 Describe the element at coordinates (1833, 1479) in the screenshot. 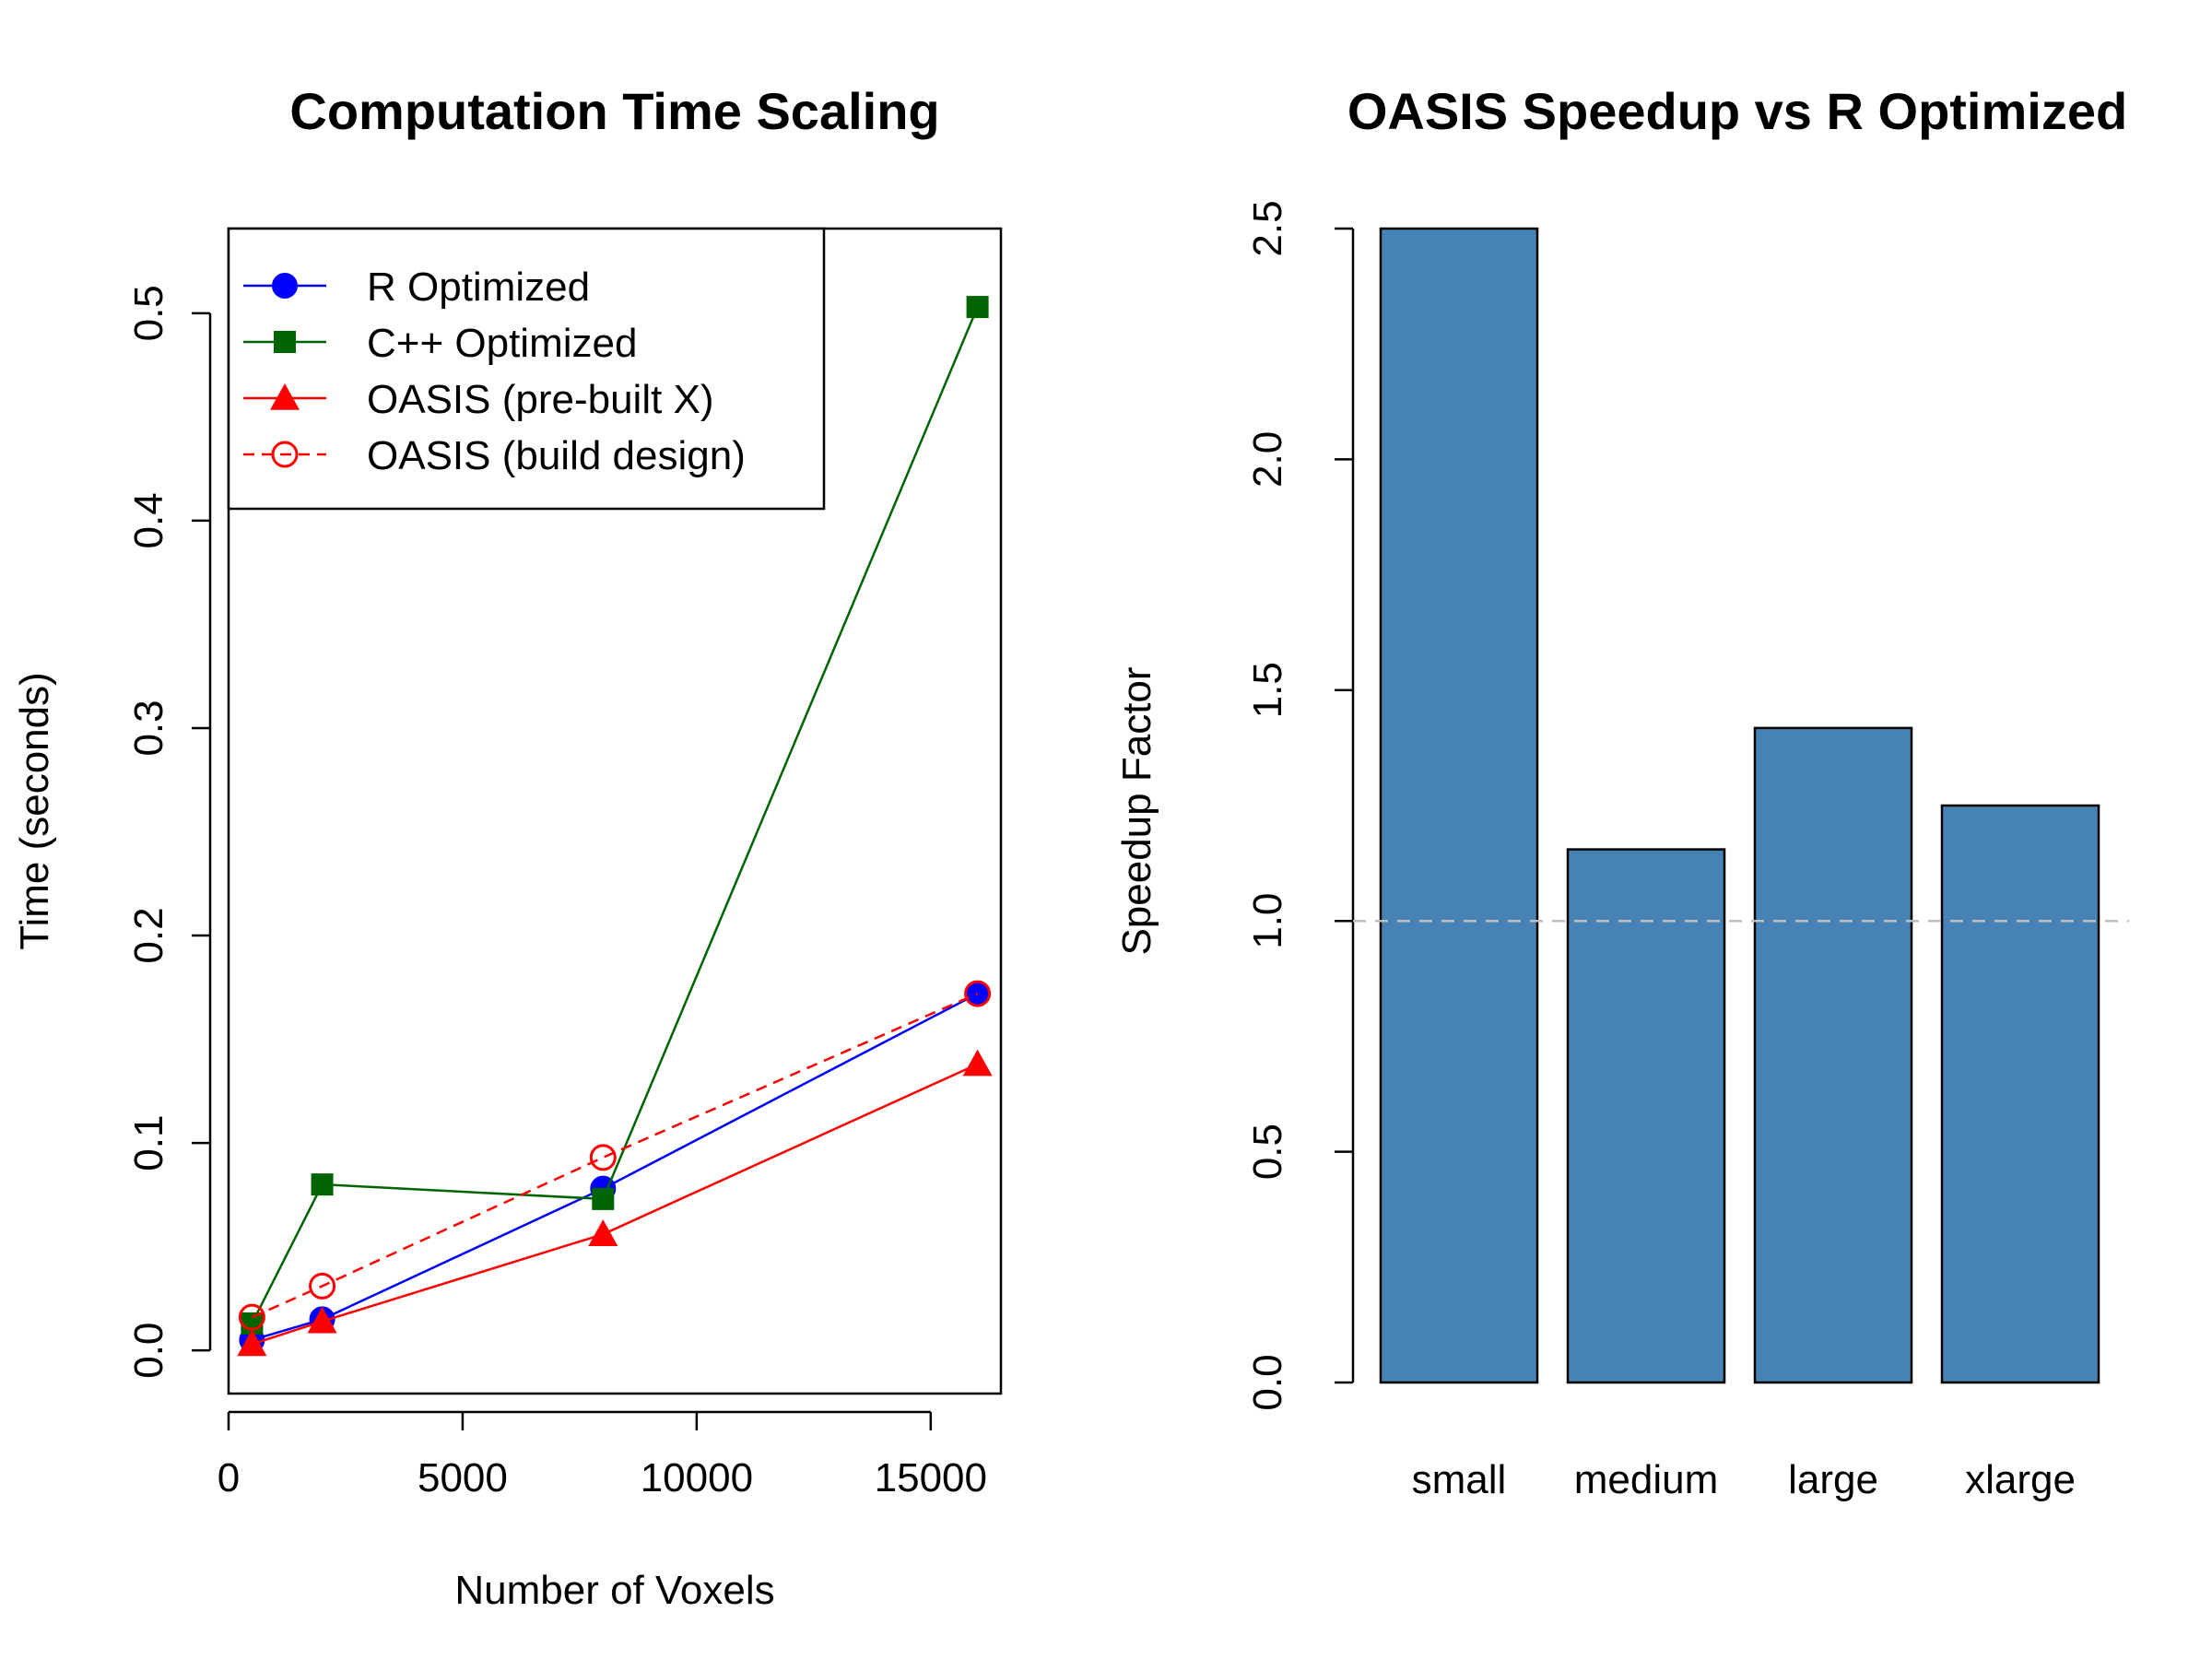

I see `category-label: large` at that location.